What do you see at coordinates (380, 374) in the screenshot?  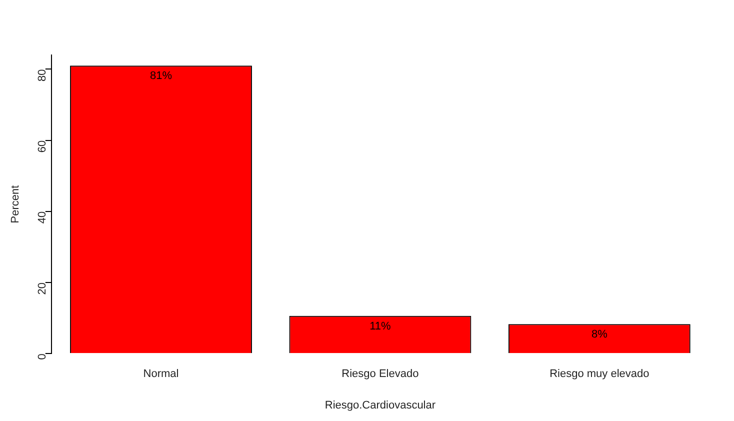 I see `x-tick-label: Riesgo Elevado` at bounding box center [380, 374].